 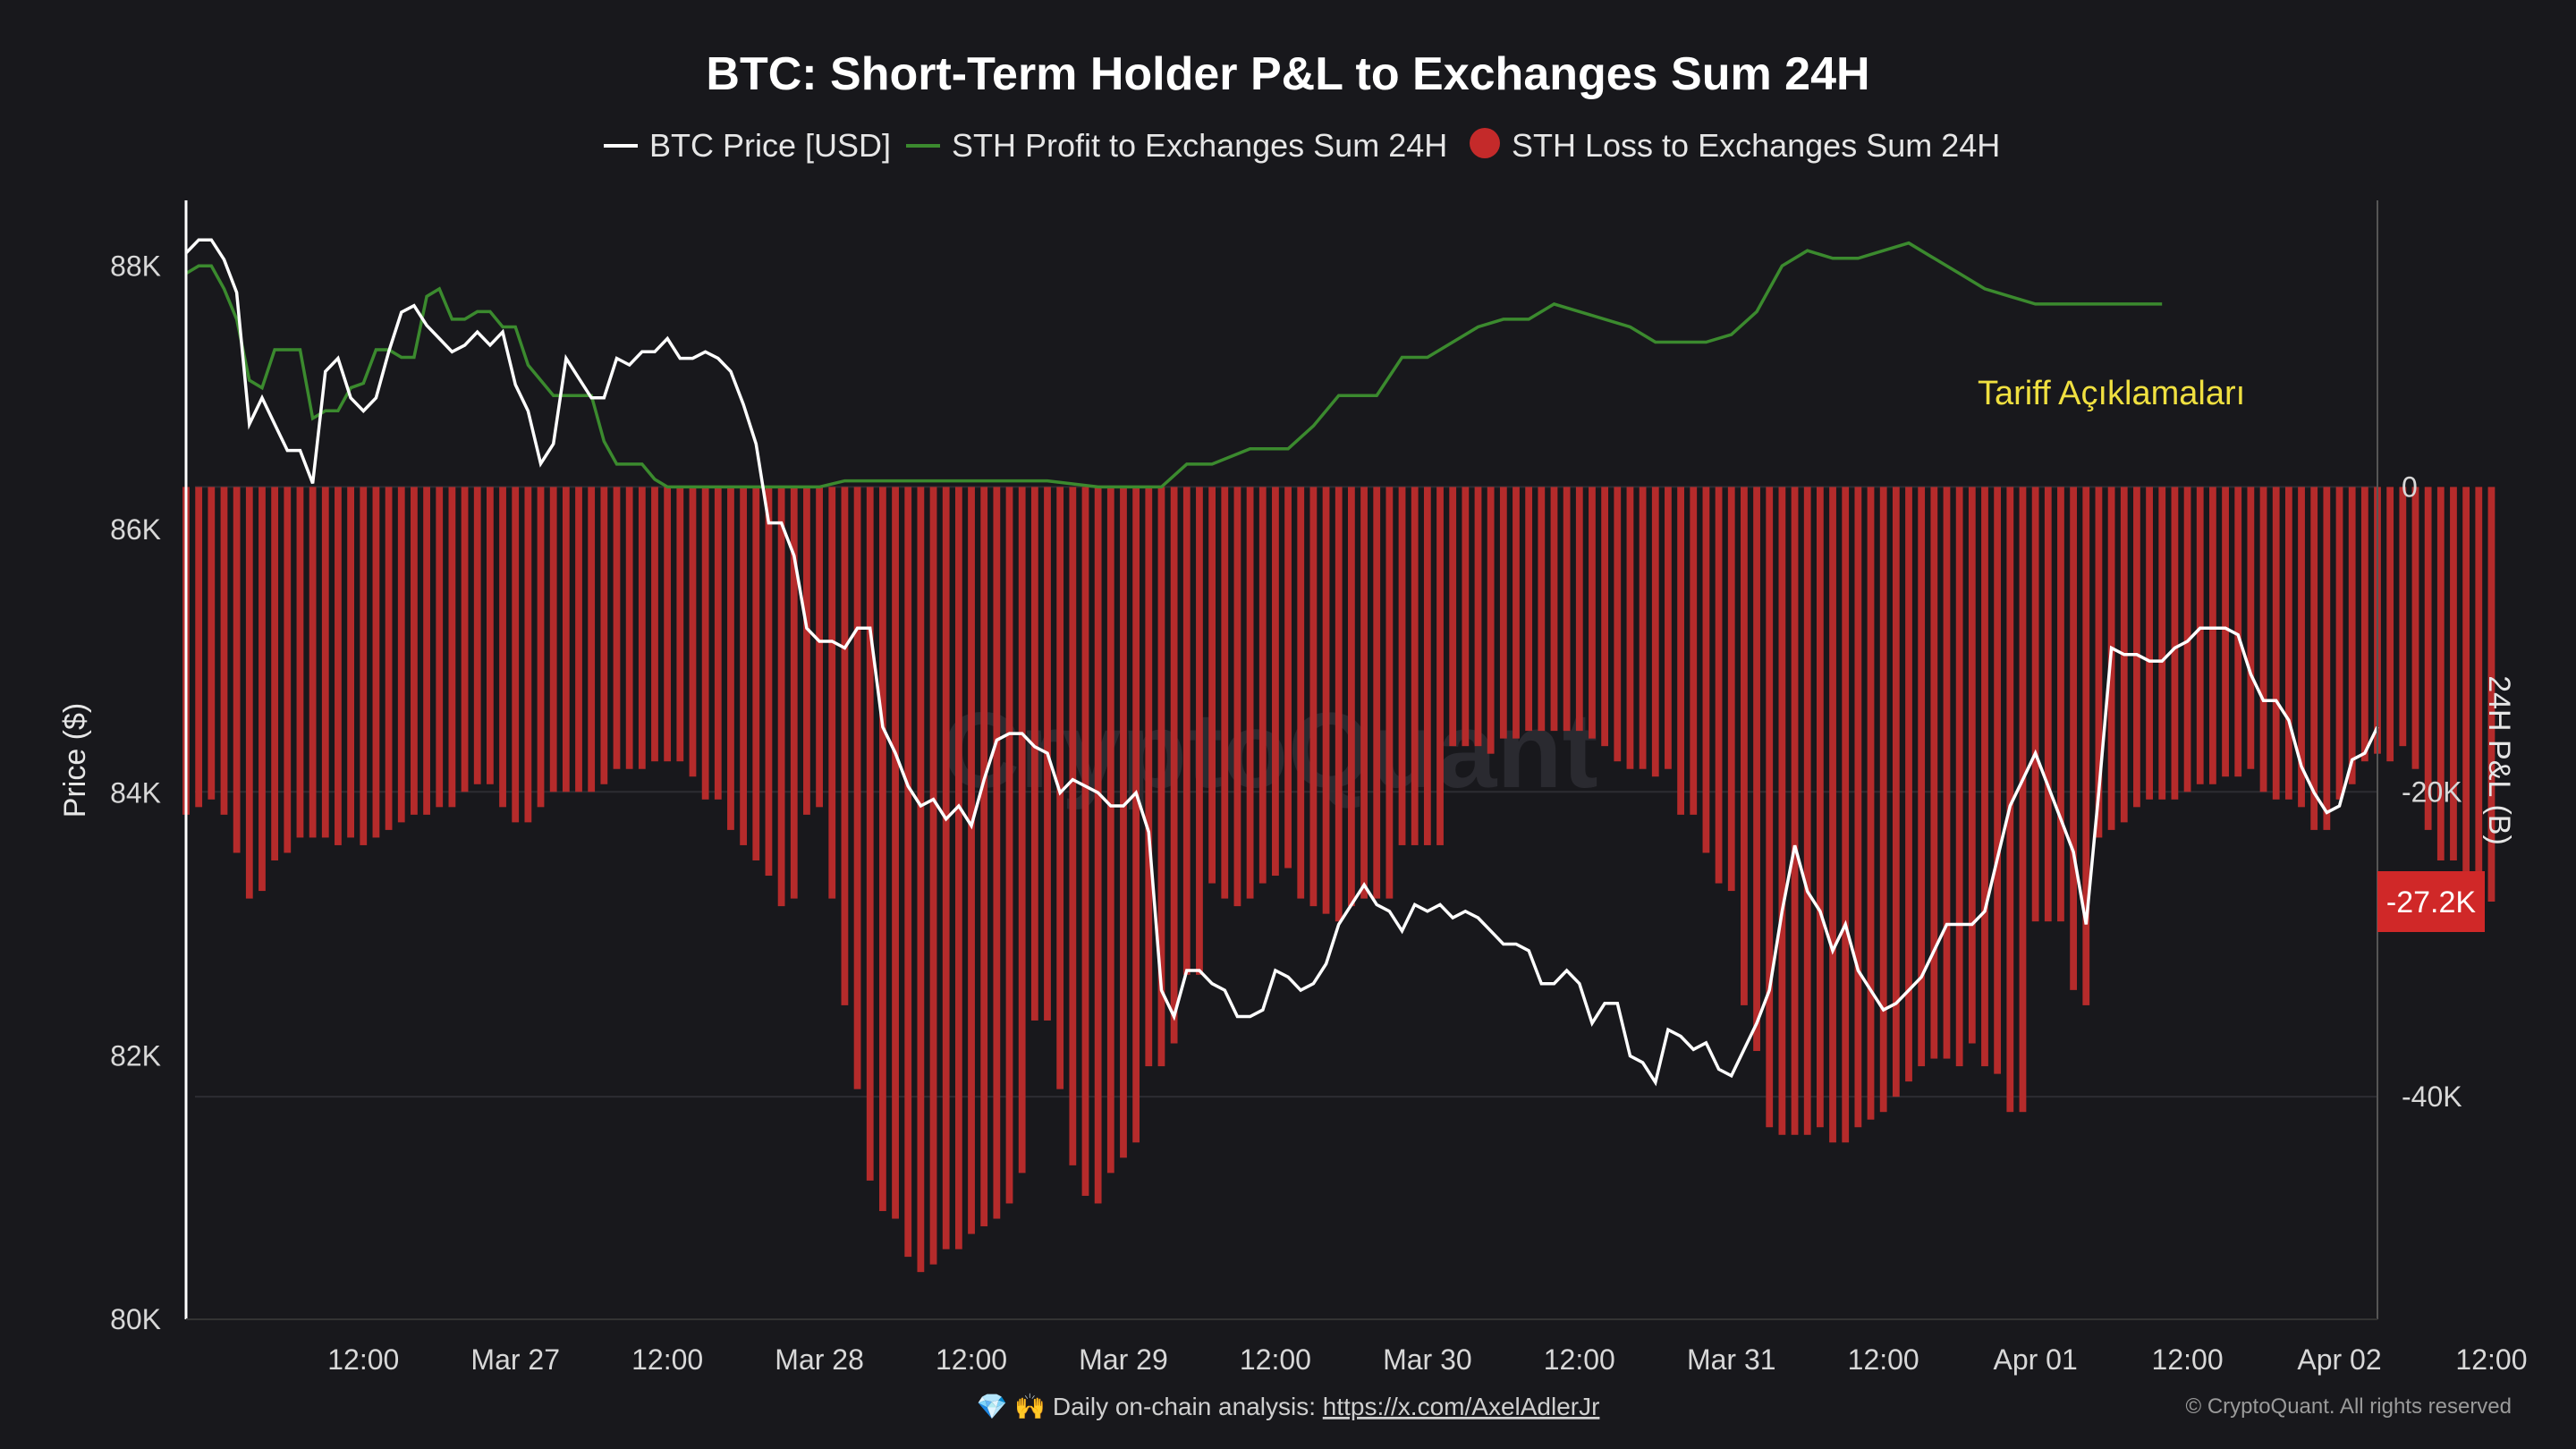 I want to click on right-axis-title: 24H P&L (B), so click(x=2499, y=760).